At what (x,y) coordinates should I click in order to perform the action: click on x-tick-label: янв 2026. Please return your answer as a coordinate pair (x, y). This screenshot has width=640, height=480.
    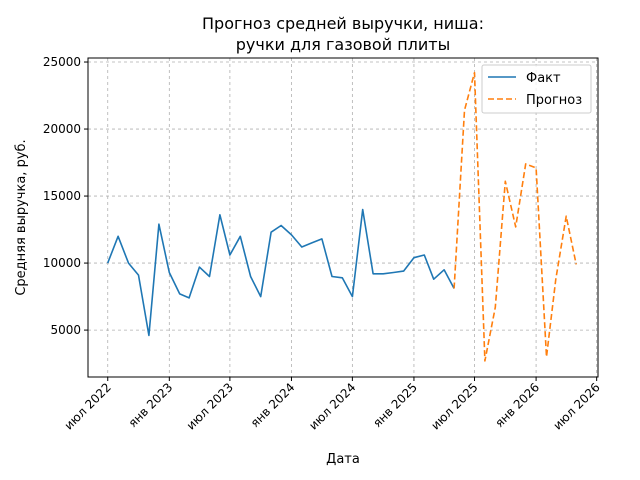
    Looking at the image, I should click on (517, 405).